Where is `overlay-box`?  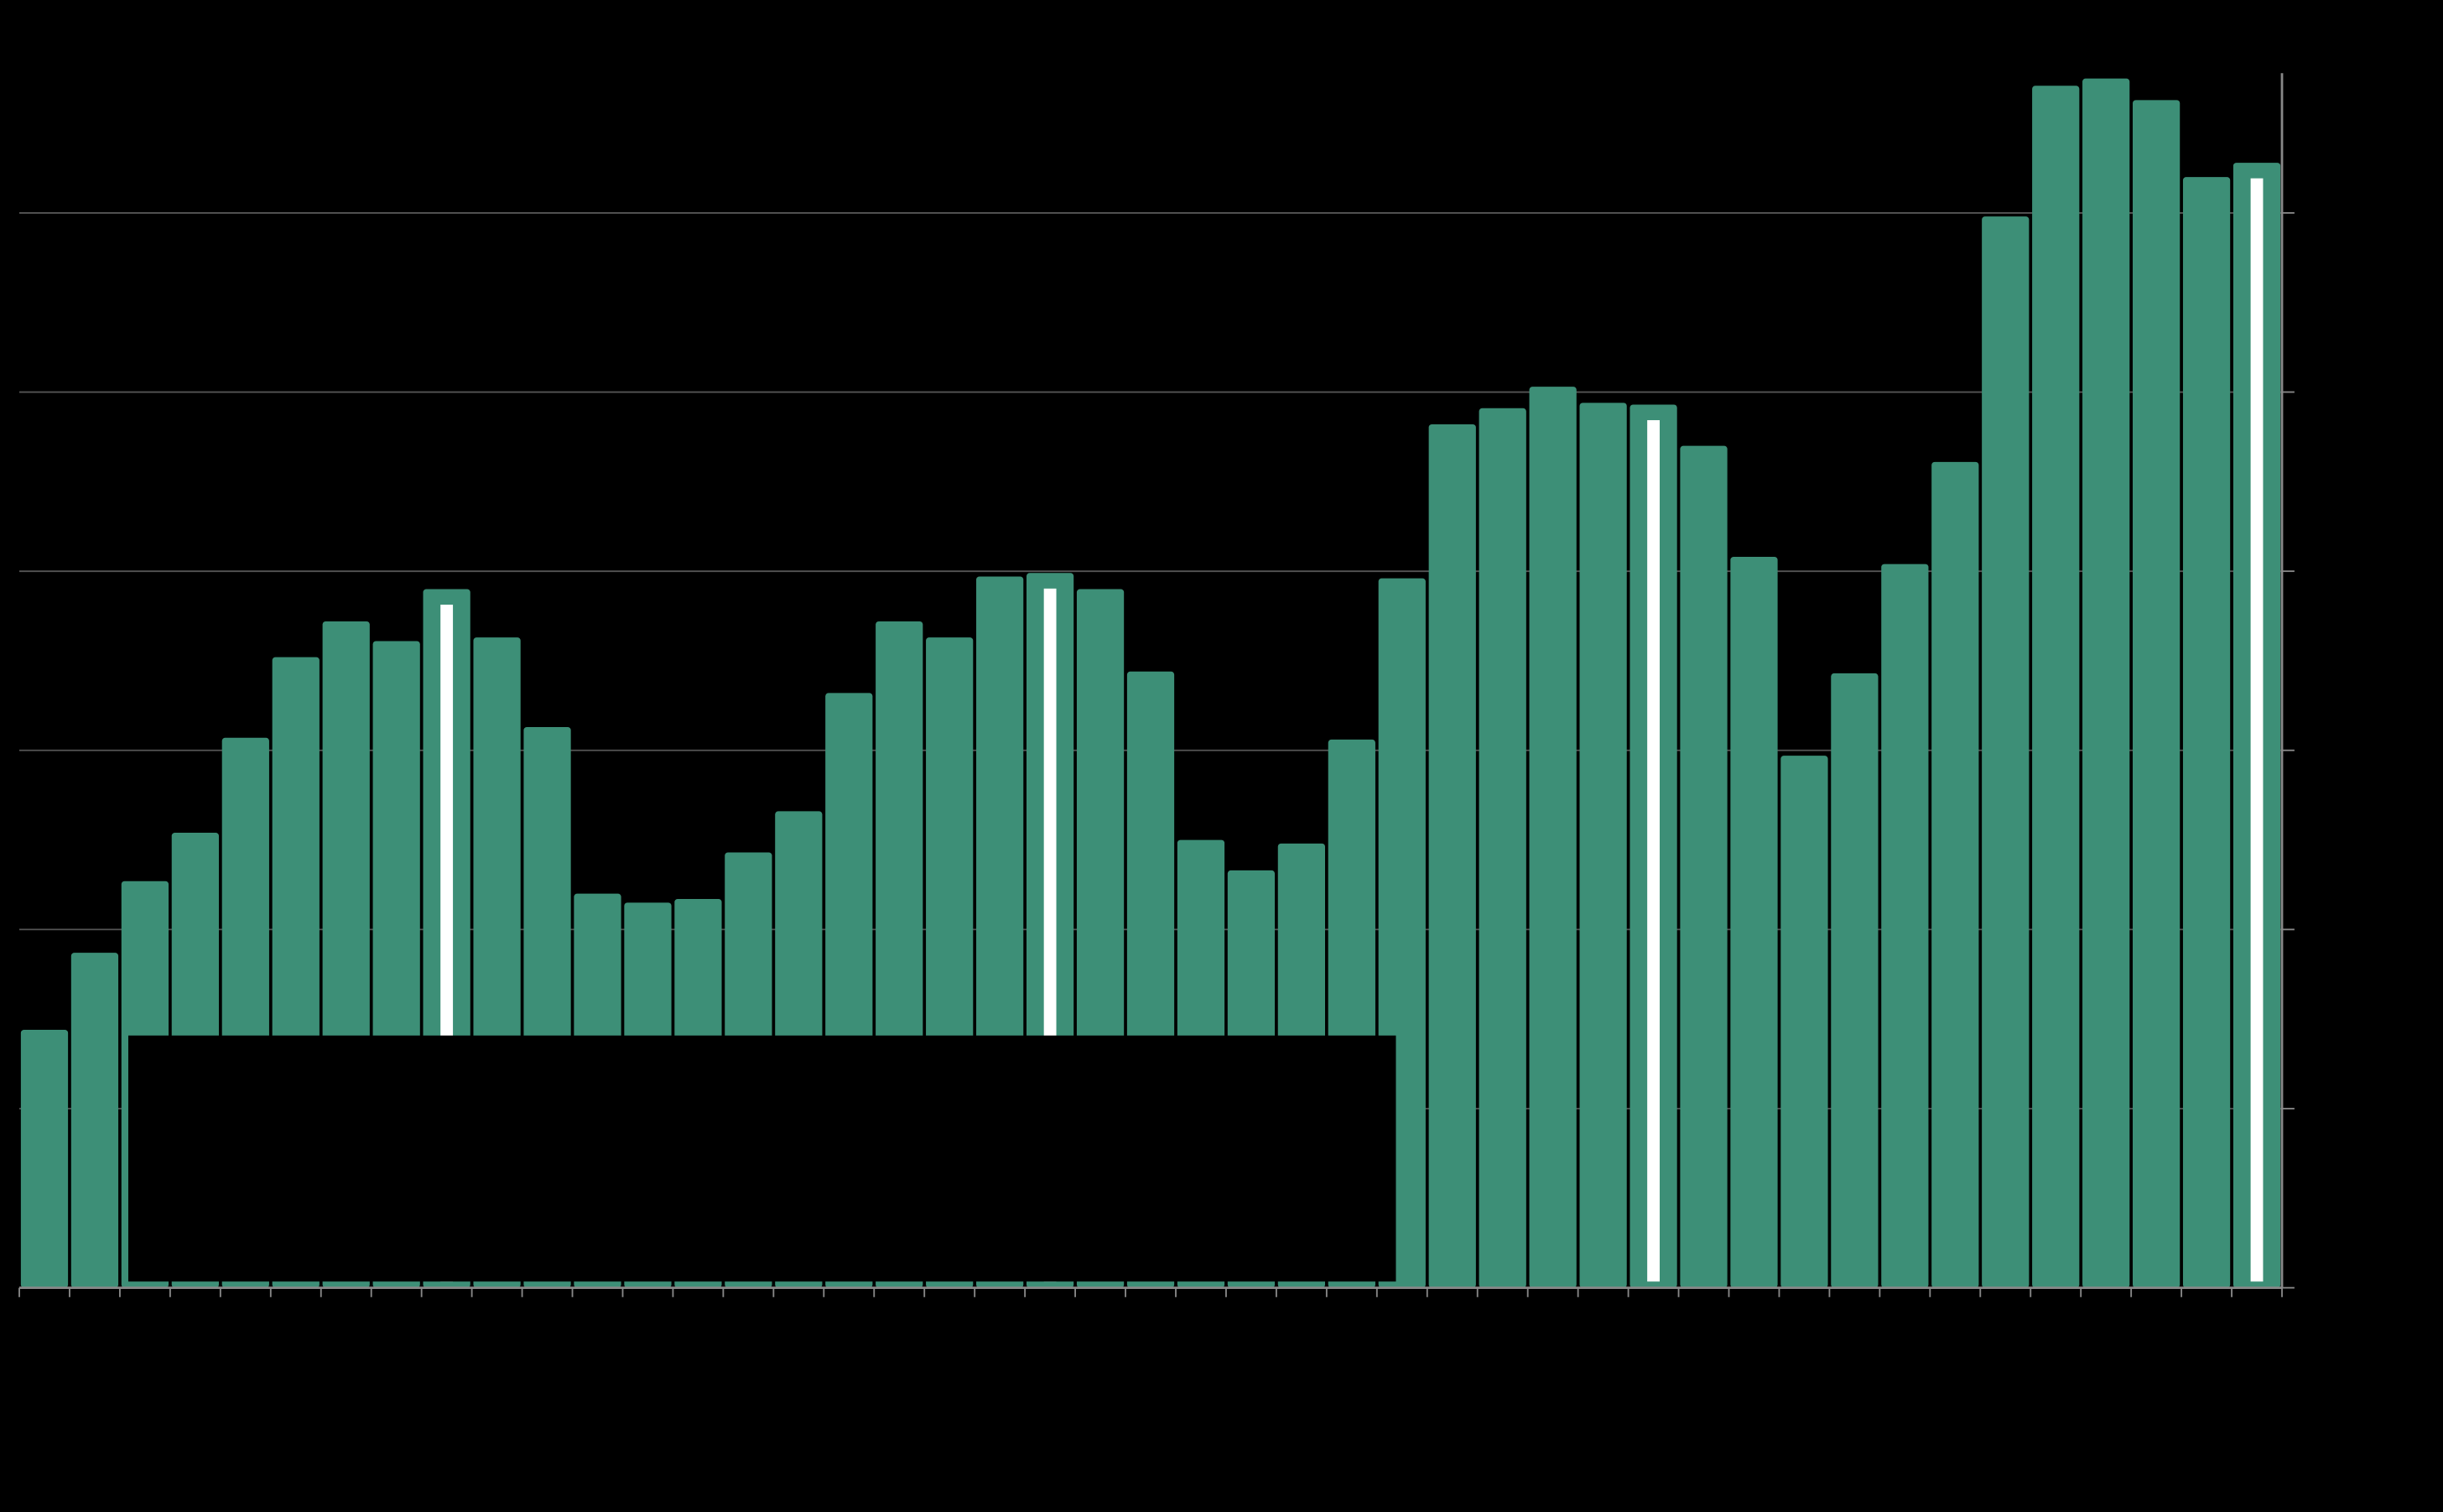 overlay-box is located at coordinates (762, 1158).